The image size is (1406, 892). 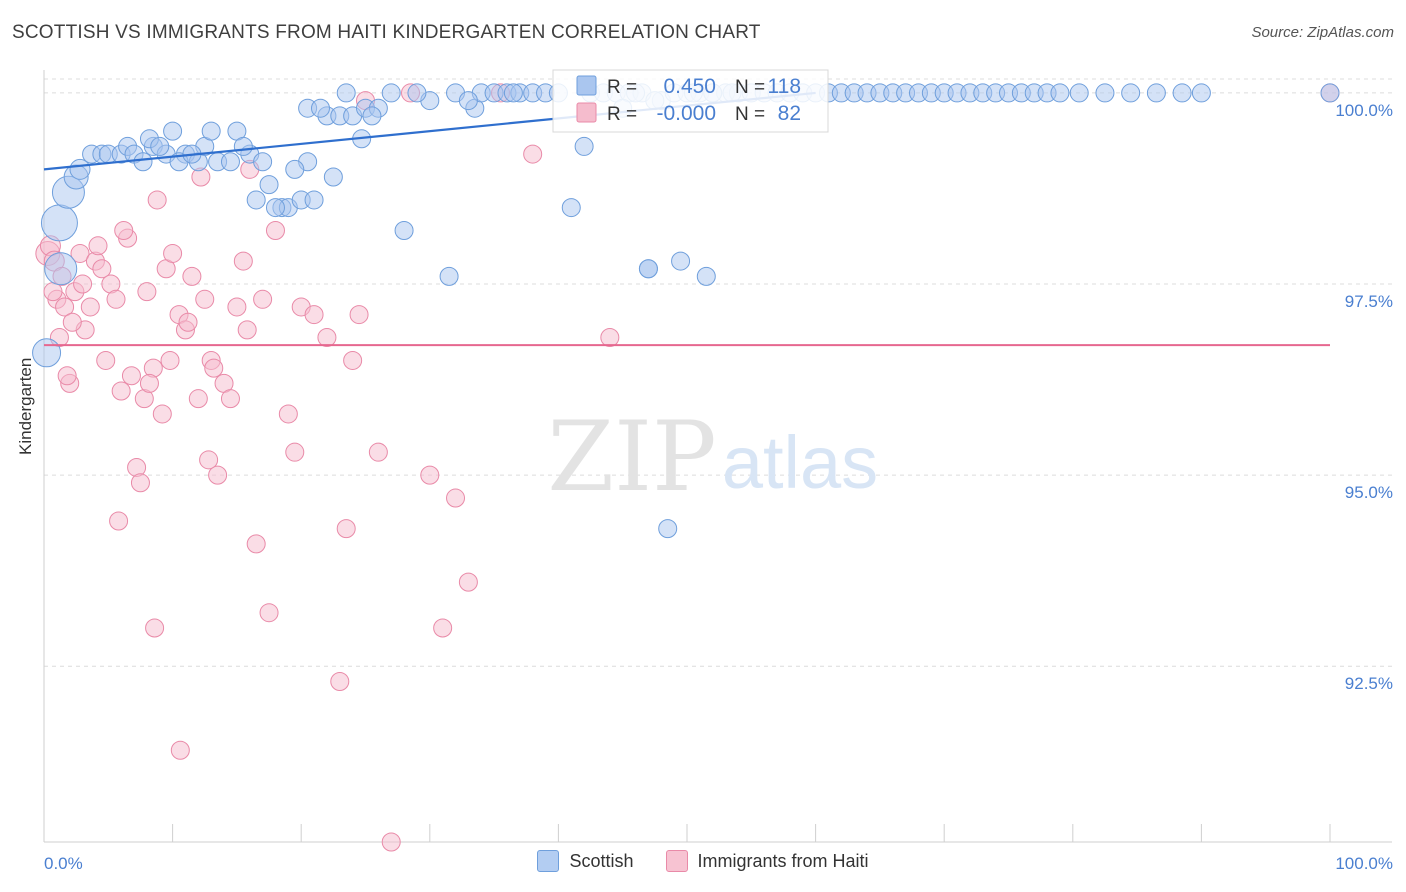 I want to click on x-tick-label-max: 100.0%, so click(x=1364, y=863).